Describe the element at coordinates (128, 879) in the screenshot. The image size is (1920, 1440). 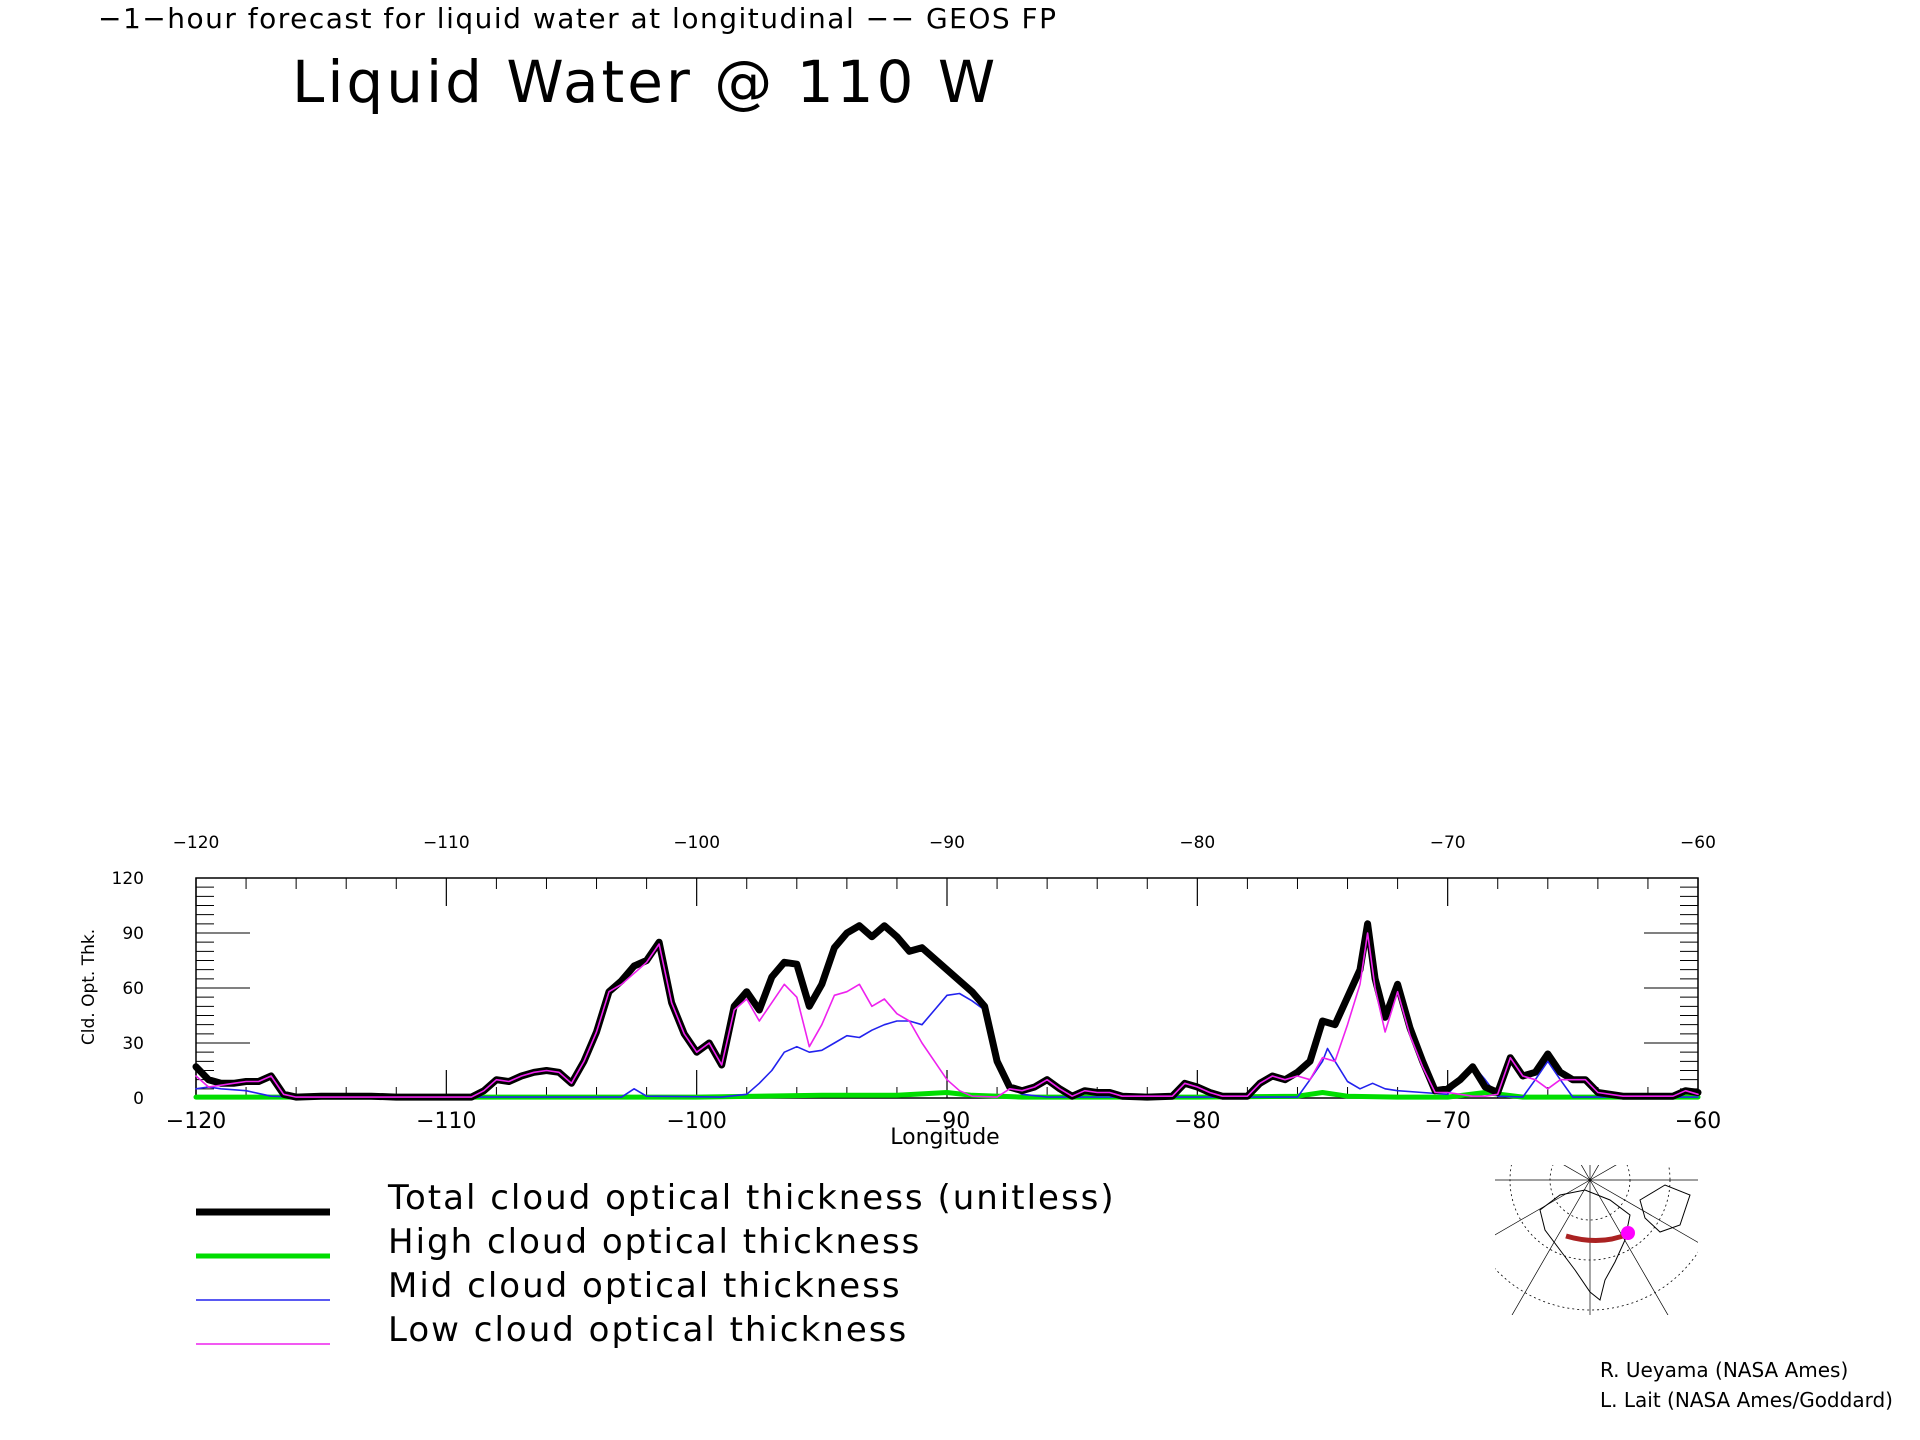
I see `y-tick-label: 120` at that location.